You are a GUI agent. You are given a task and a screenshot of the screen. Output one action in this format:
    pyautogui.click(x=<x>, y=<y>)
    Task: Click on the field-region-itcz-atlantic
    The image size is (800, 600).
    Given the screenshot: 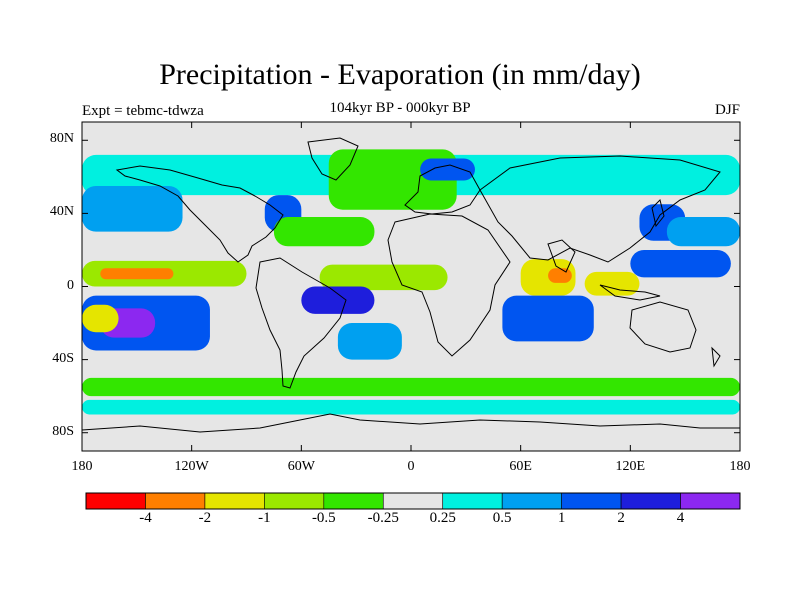 What is the action you would take?
    pyautogui.click(x=383, y=277)
    